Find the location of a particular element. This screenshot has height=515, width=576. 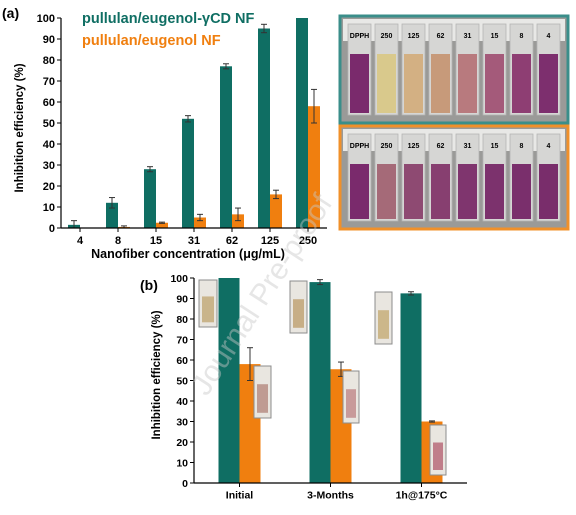

x-tick-label: 15 is located at coordinates (156, 241).